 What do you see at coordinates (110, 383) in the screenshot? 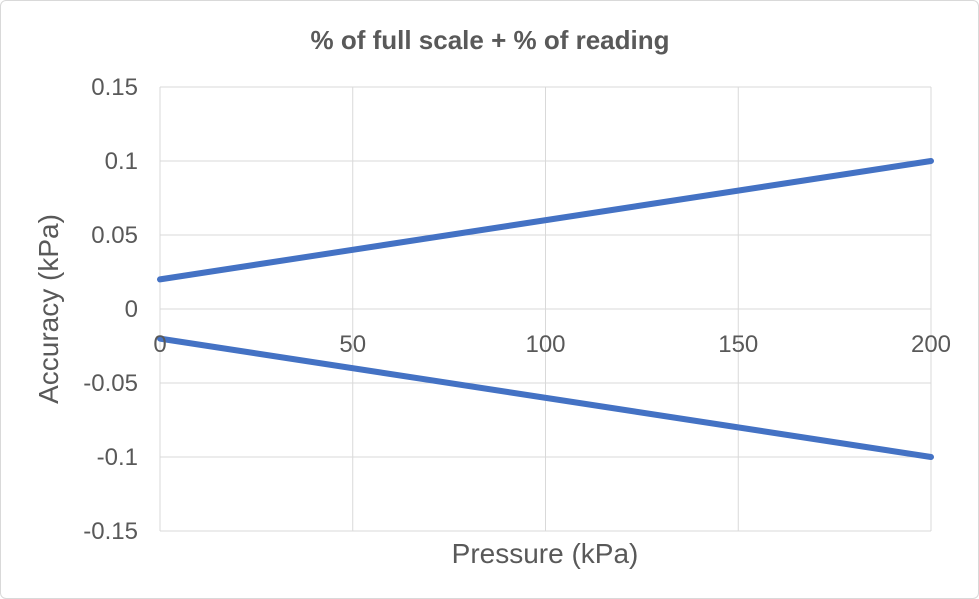
I see `y-tick-label: -0.05` at bounding box center [110, 383].